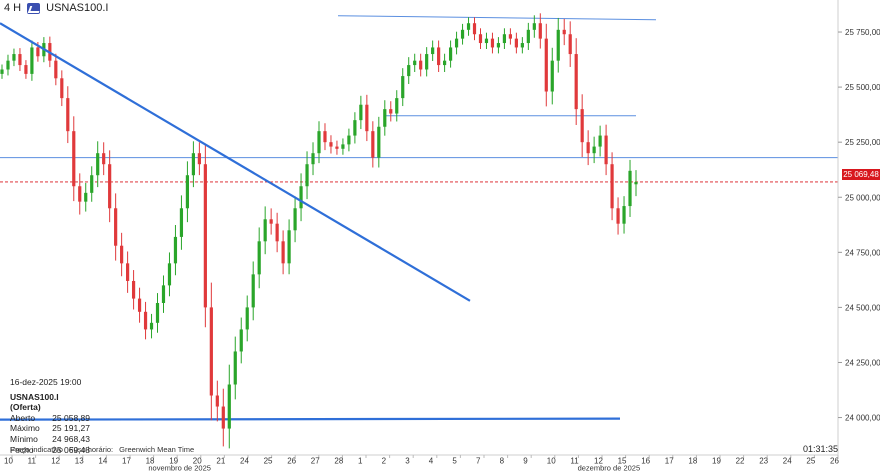  What do you see at coordinates (179, 468) in the screenshot?
I see `month-label: novembro de 2025` at bounding box center [179, 468].